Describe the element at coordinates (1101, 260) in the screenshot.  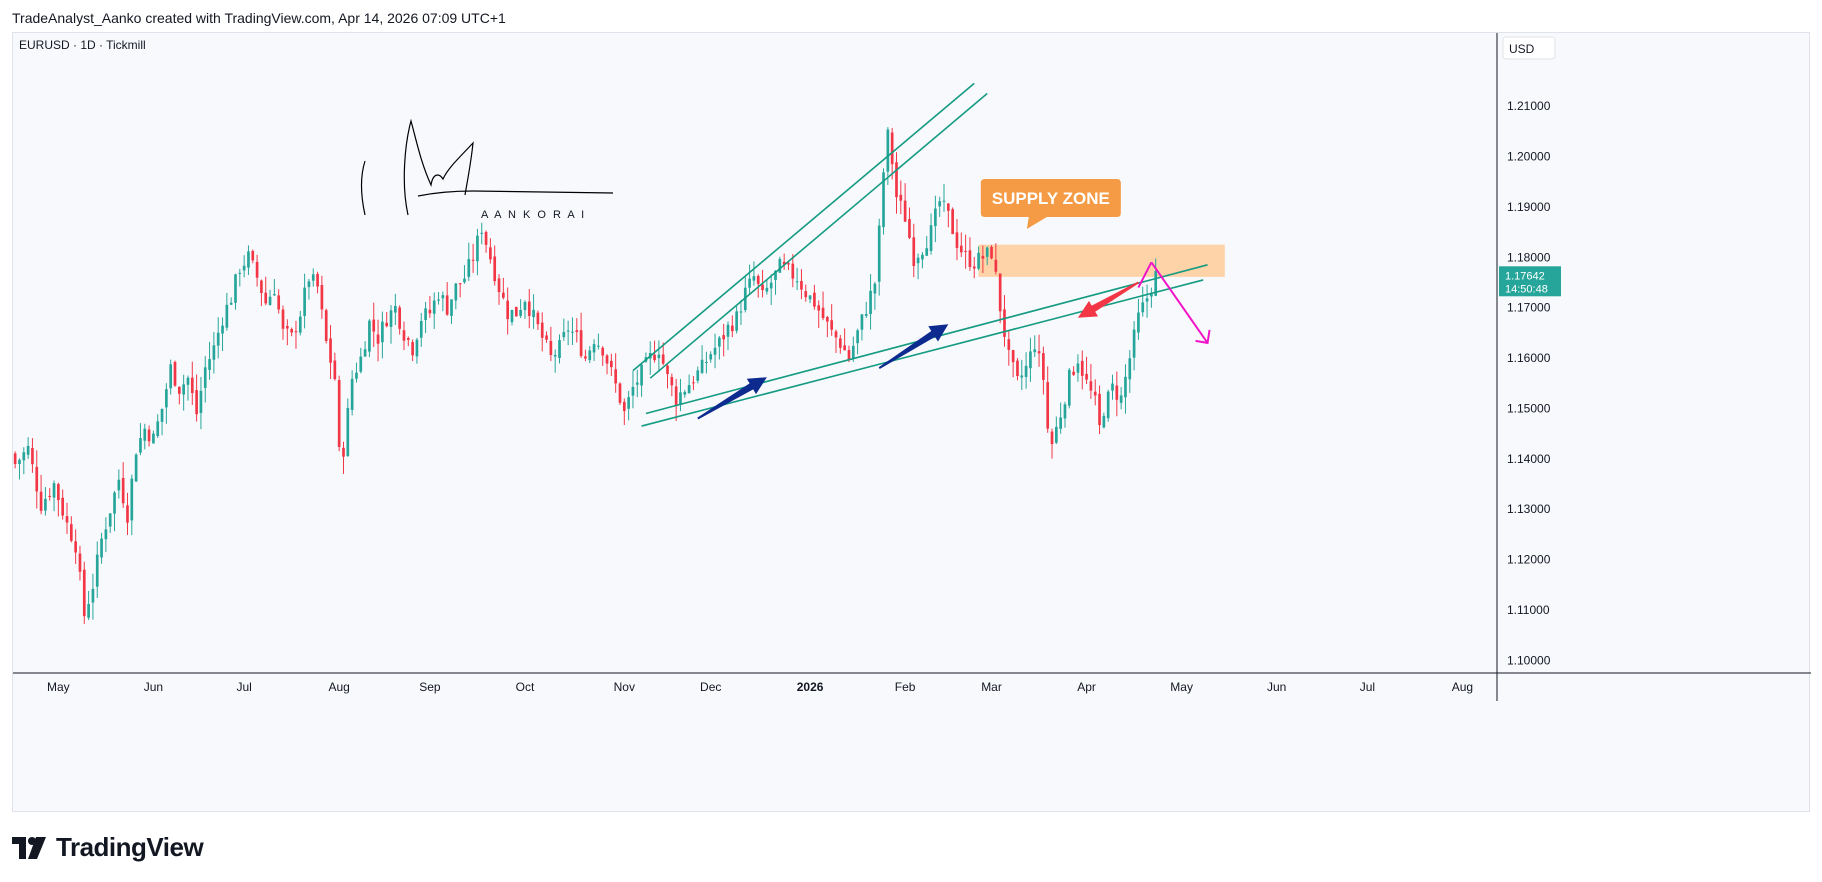
I see `supply-zone` at that location.